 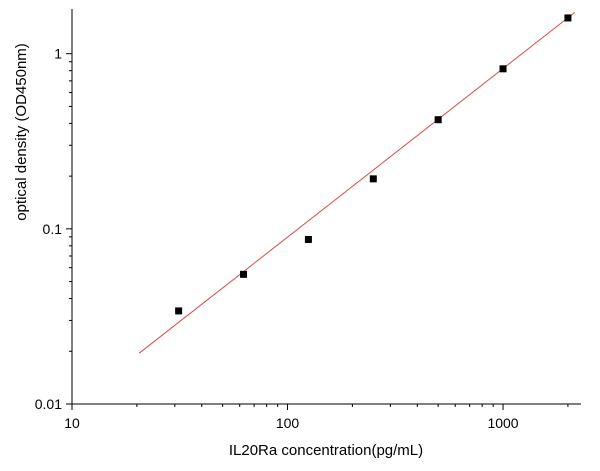 What do you see at coordinates (288, 423) in the screenshot?
I see `x-tick-label: 100` at bounding box center [288, 423].